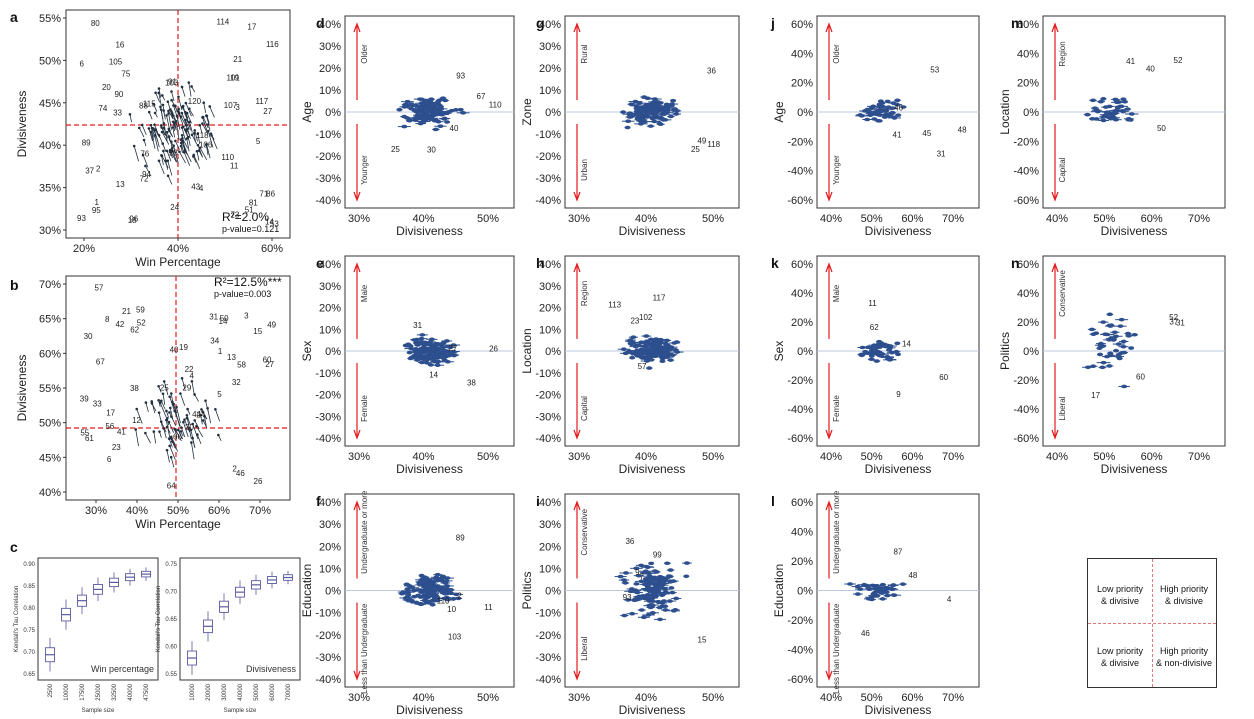 The width and height of the screenshot is (1254, 719). I want to click on legend-top-right-line2: & divisive, so click(1183, 601).